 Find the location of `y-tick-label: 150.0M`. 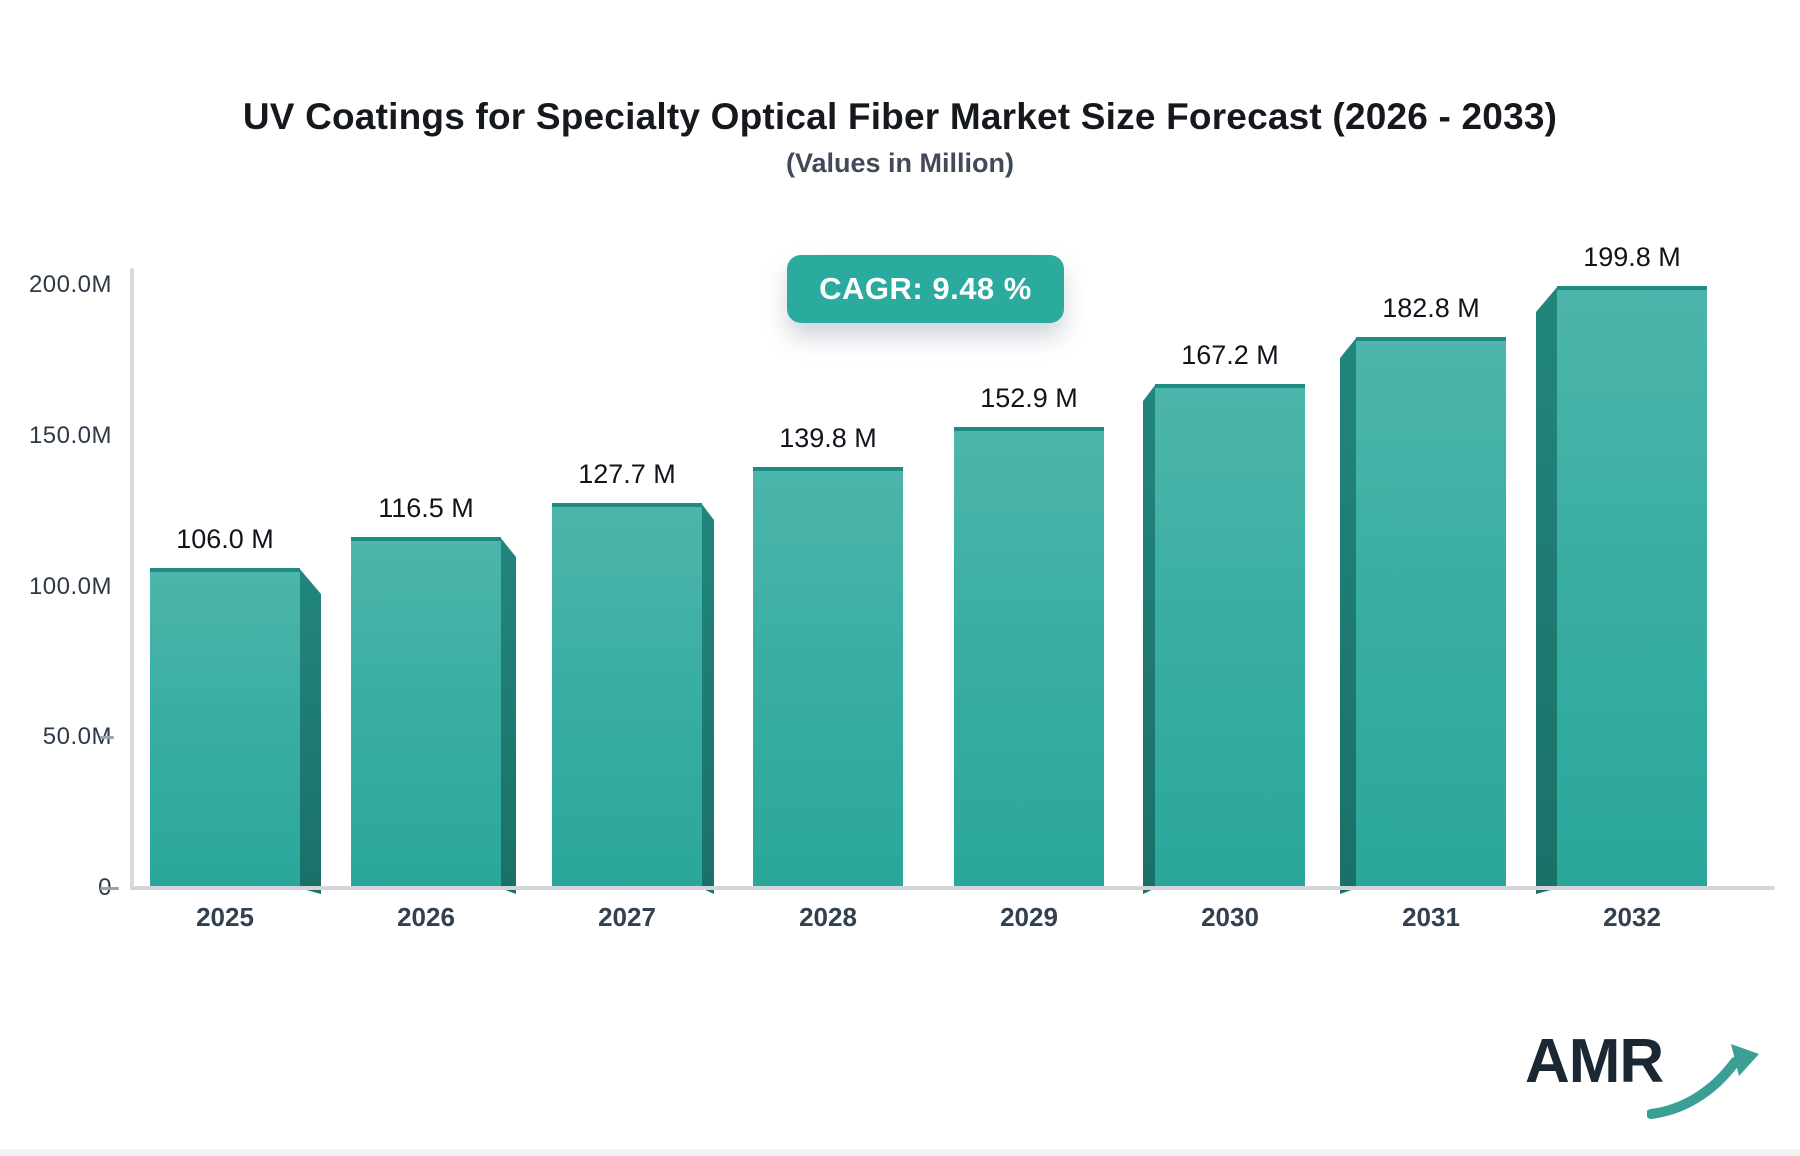

y-tick-label: 150.0M is located at coordinates (70, 435).